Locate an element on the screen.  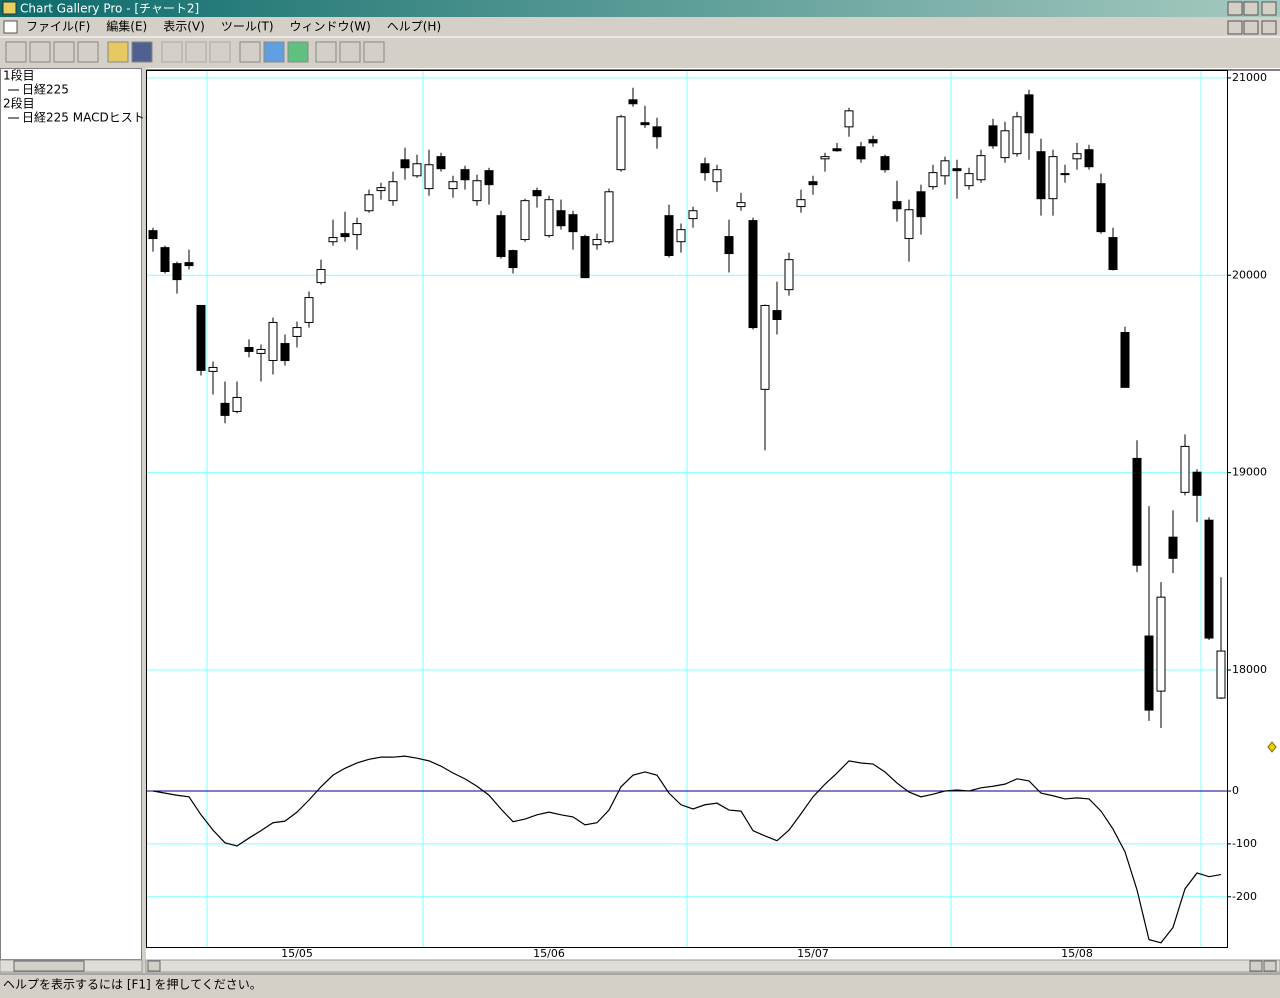
down-button is located at coordinates (274, 52).